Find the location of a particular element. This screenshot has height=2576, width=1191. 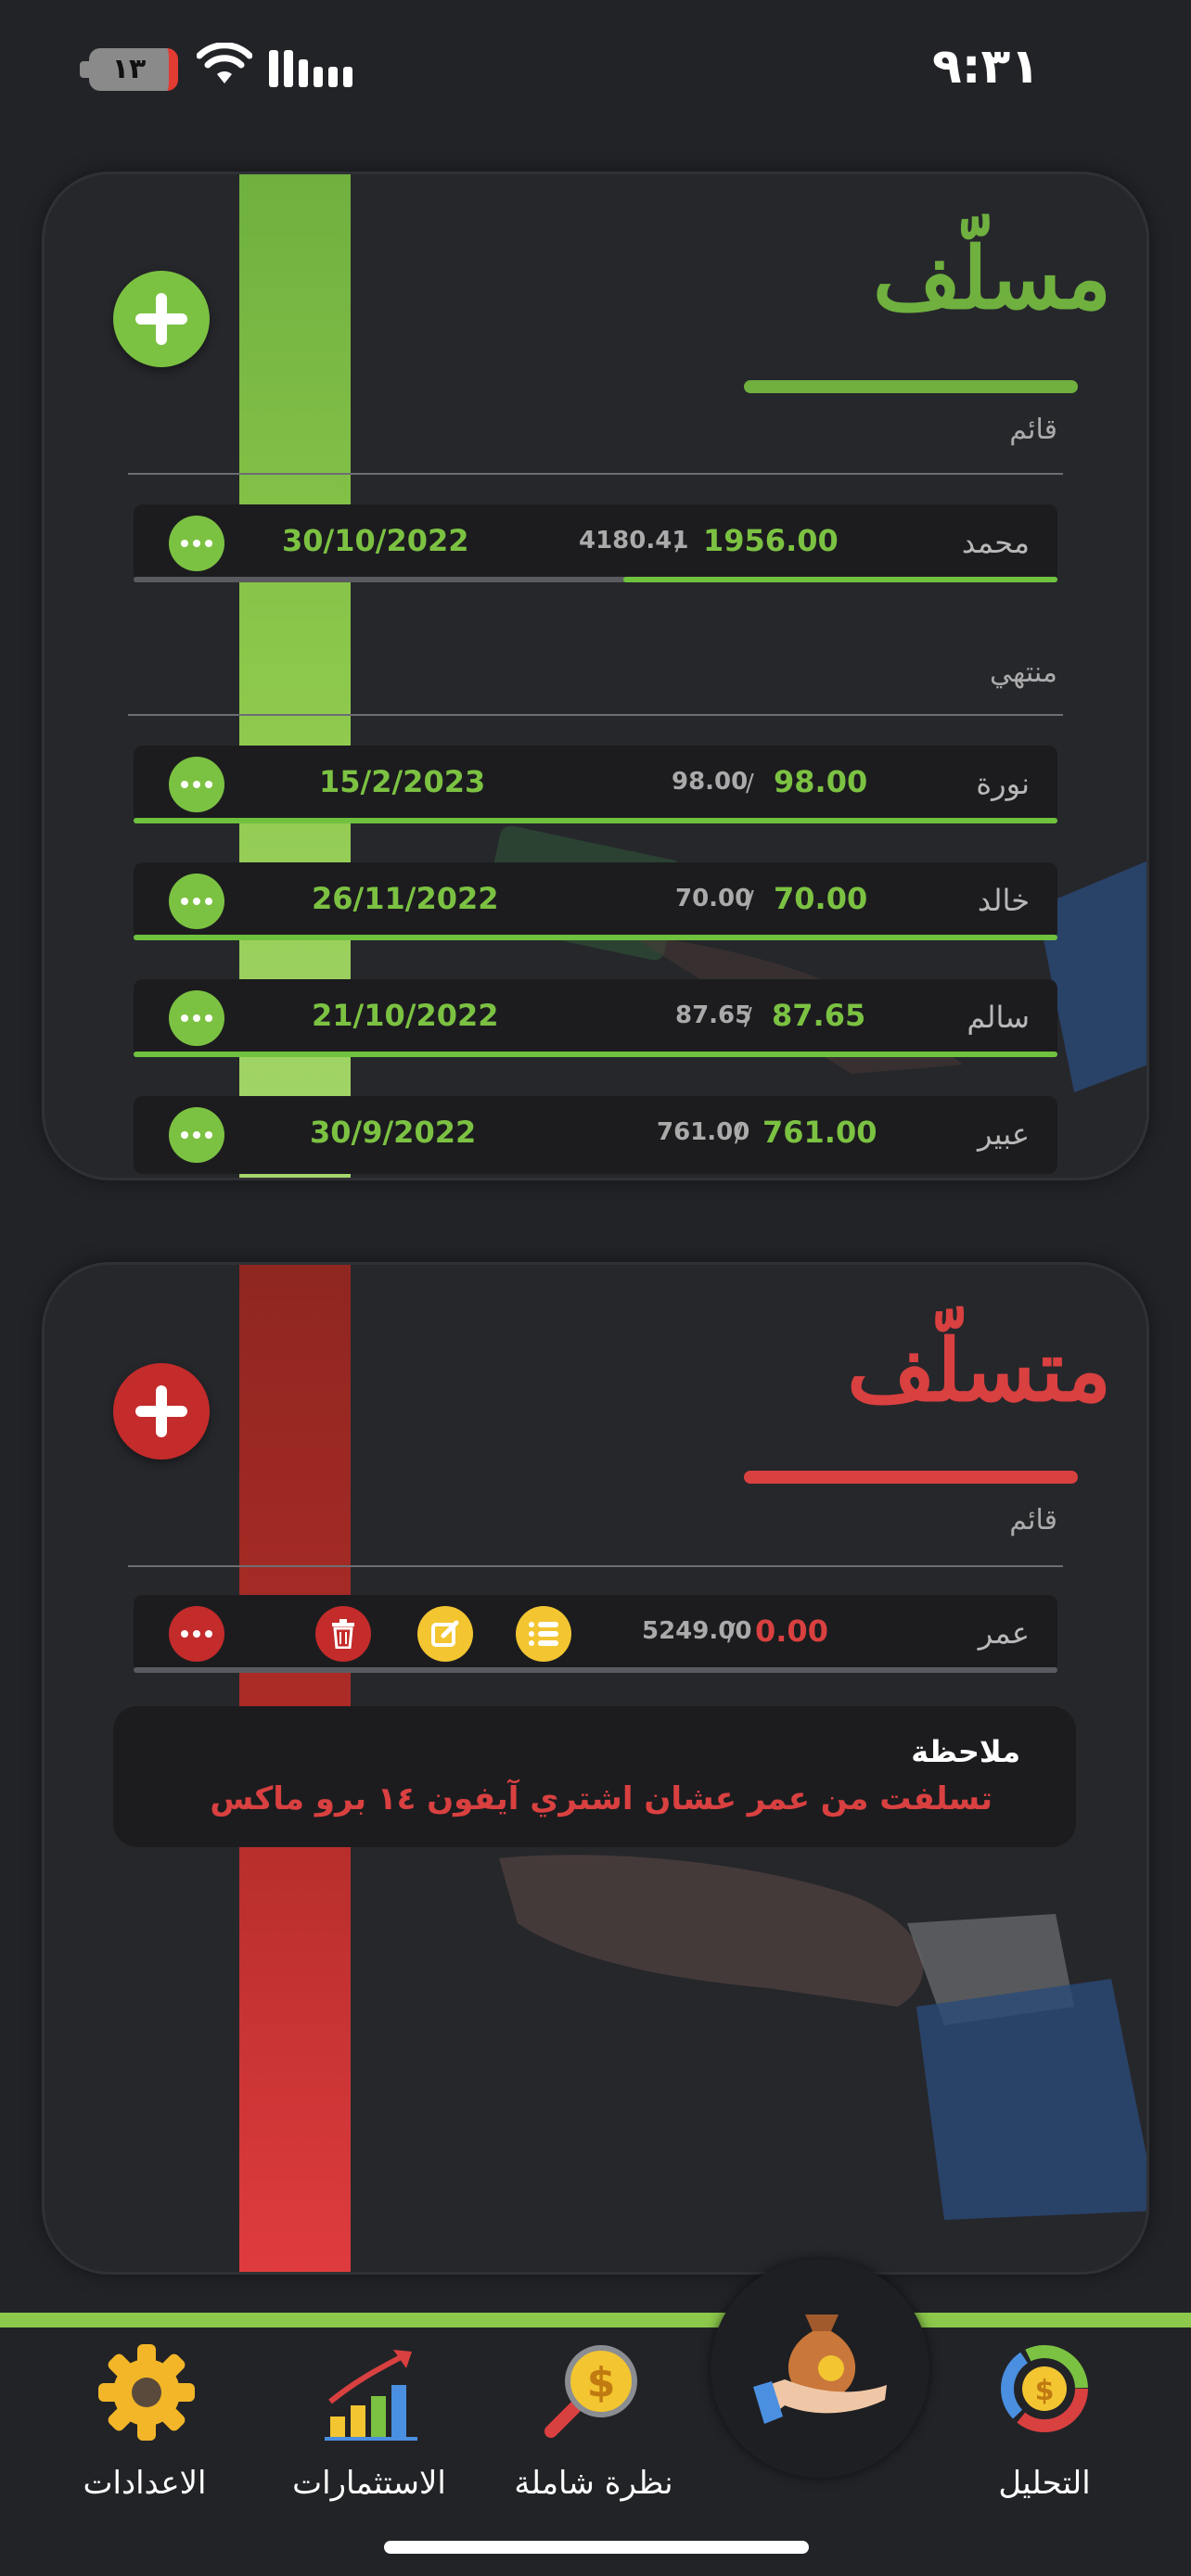

edit-button is located at coordinates (445, 1634).